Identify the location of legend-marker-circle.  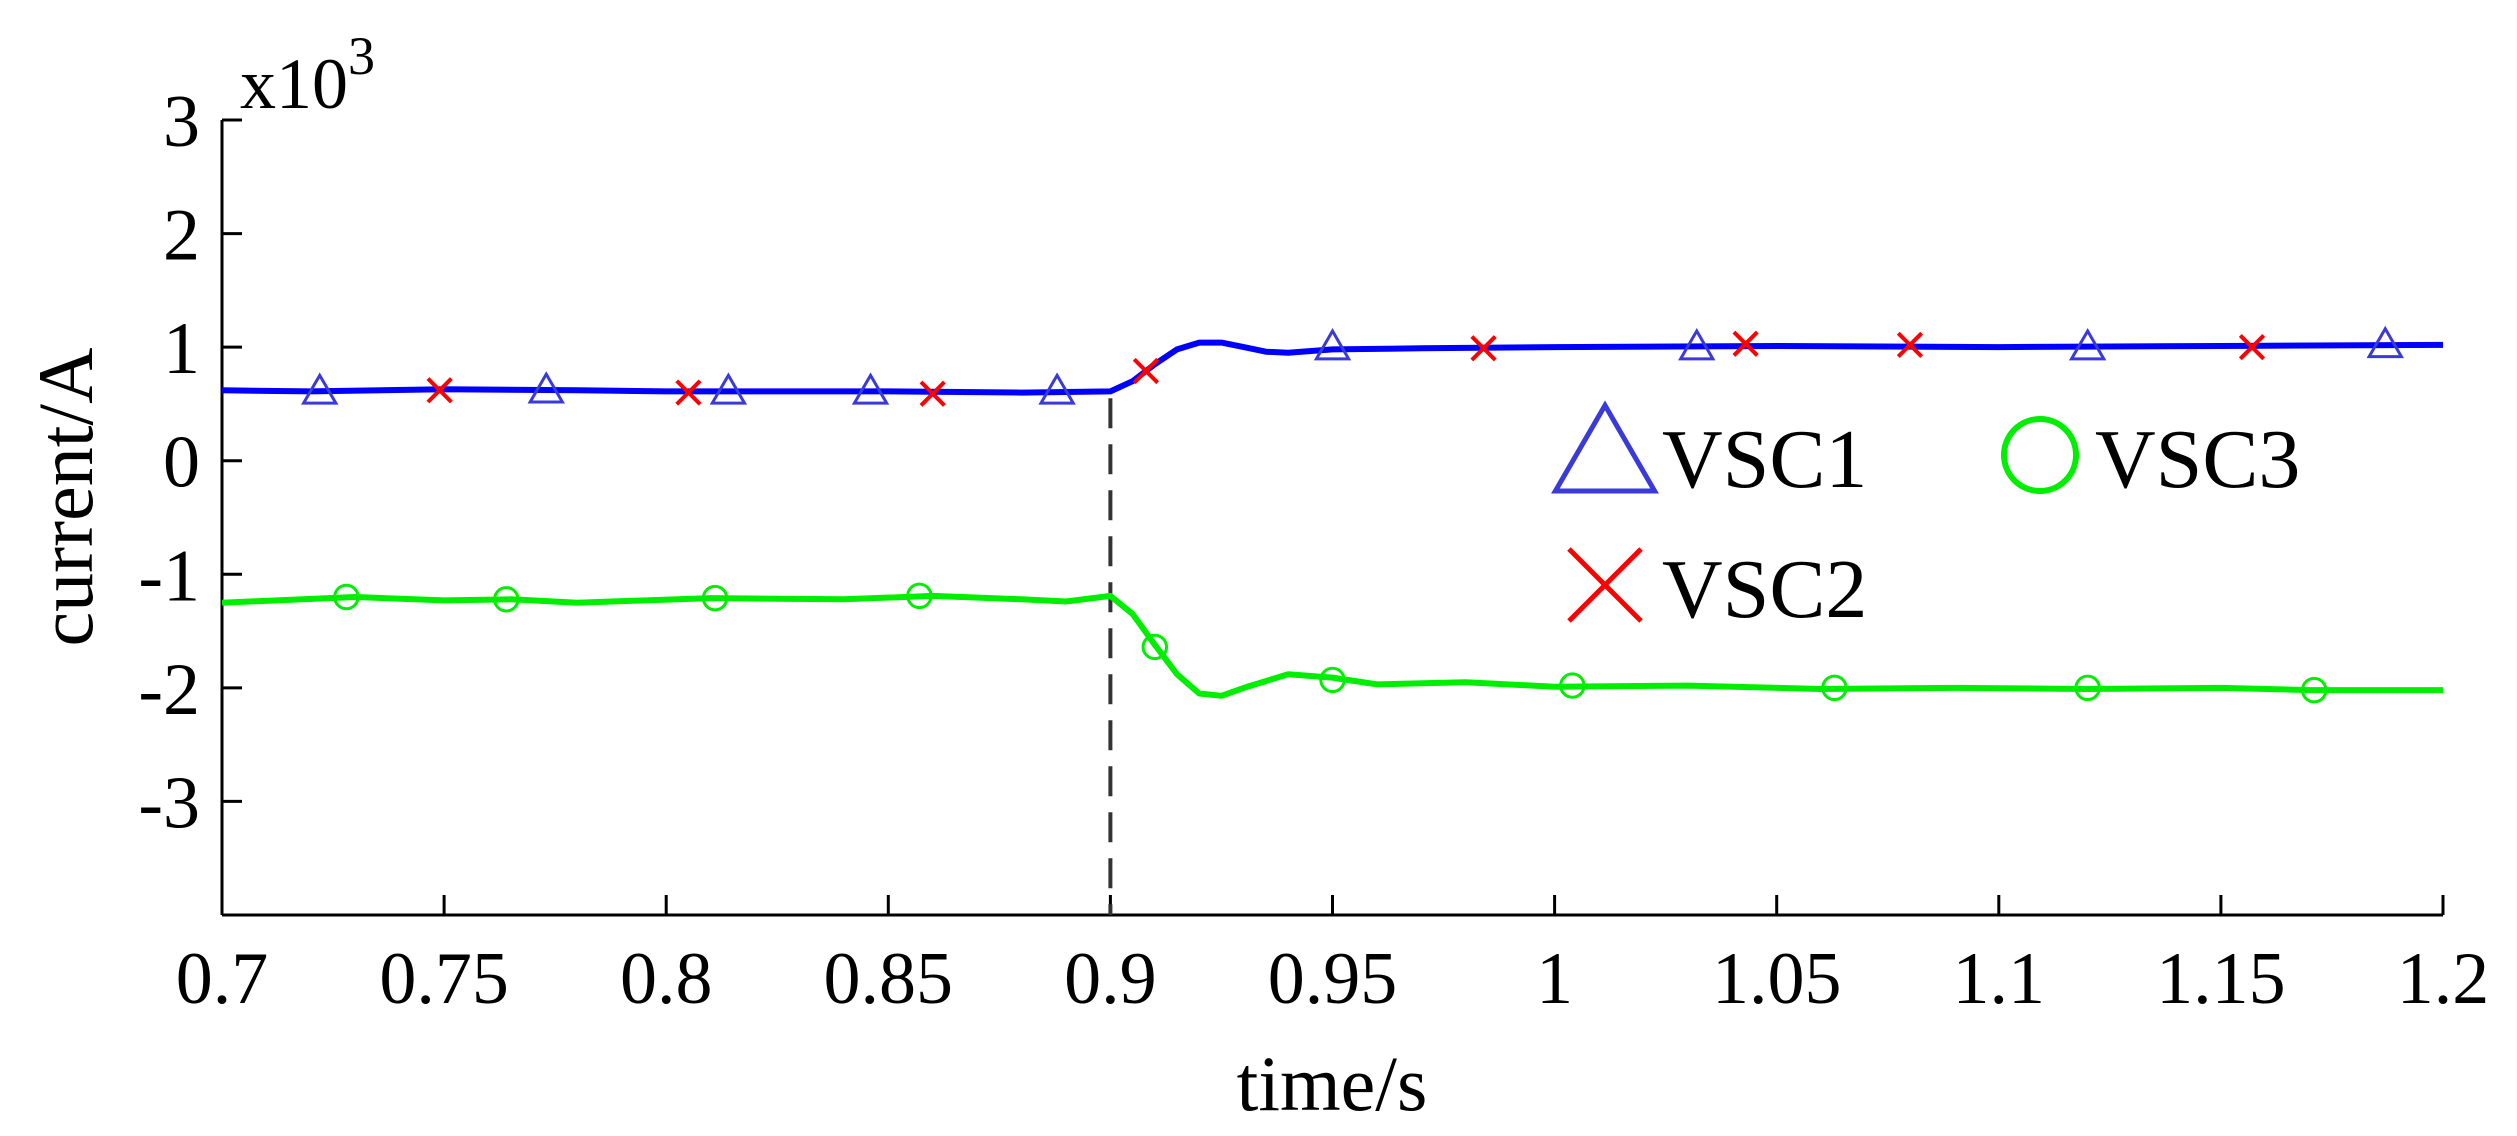
(2040, 455).